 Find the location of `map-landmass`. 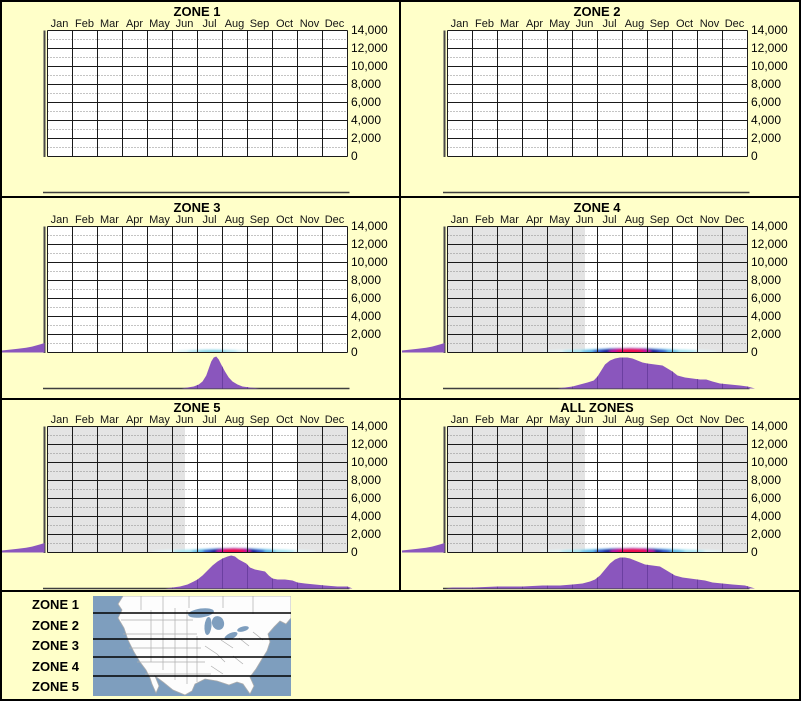

map-landmass is located at coordinates (204, 646).